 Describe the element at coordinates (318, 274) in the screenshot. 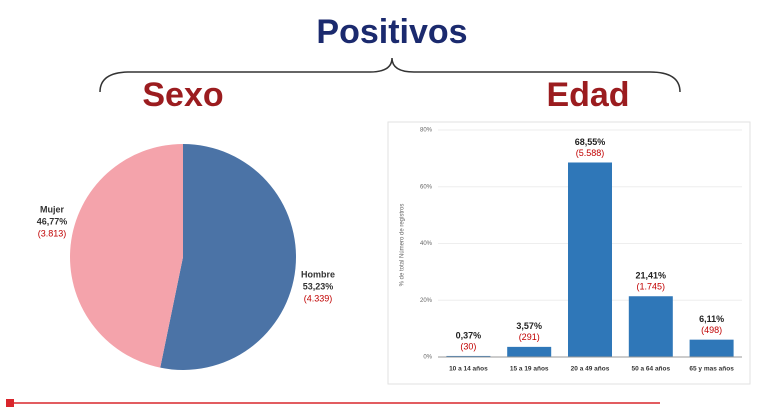

I see `slice-label: Hombre` at that location.